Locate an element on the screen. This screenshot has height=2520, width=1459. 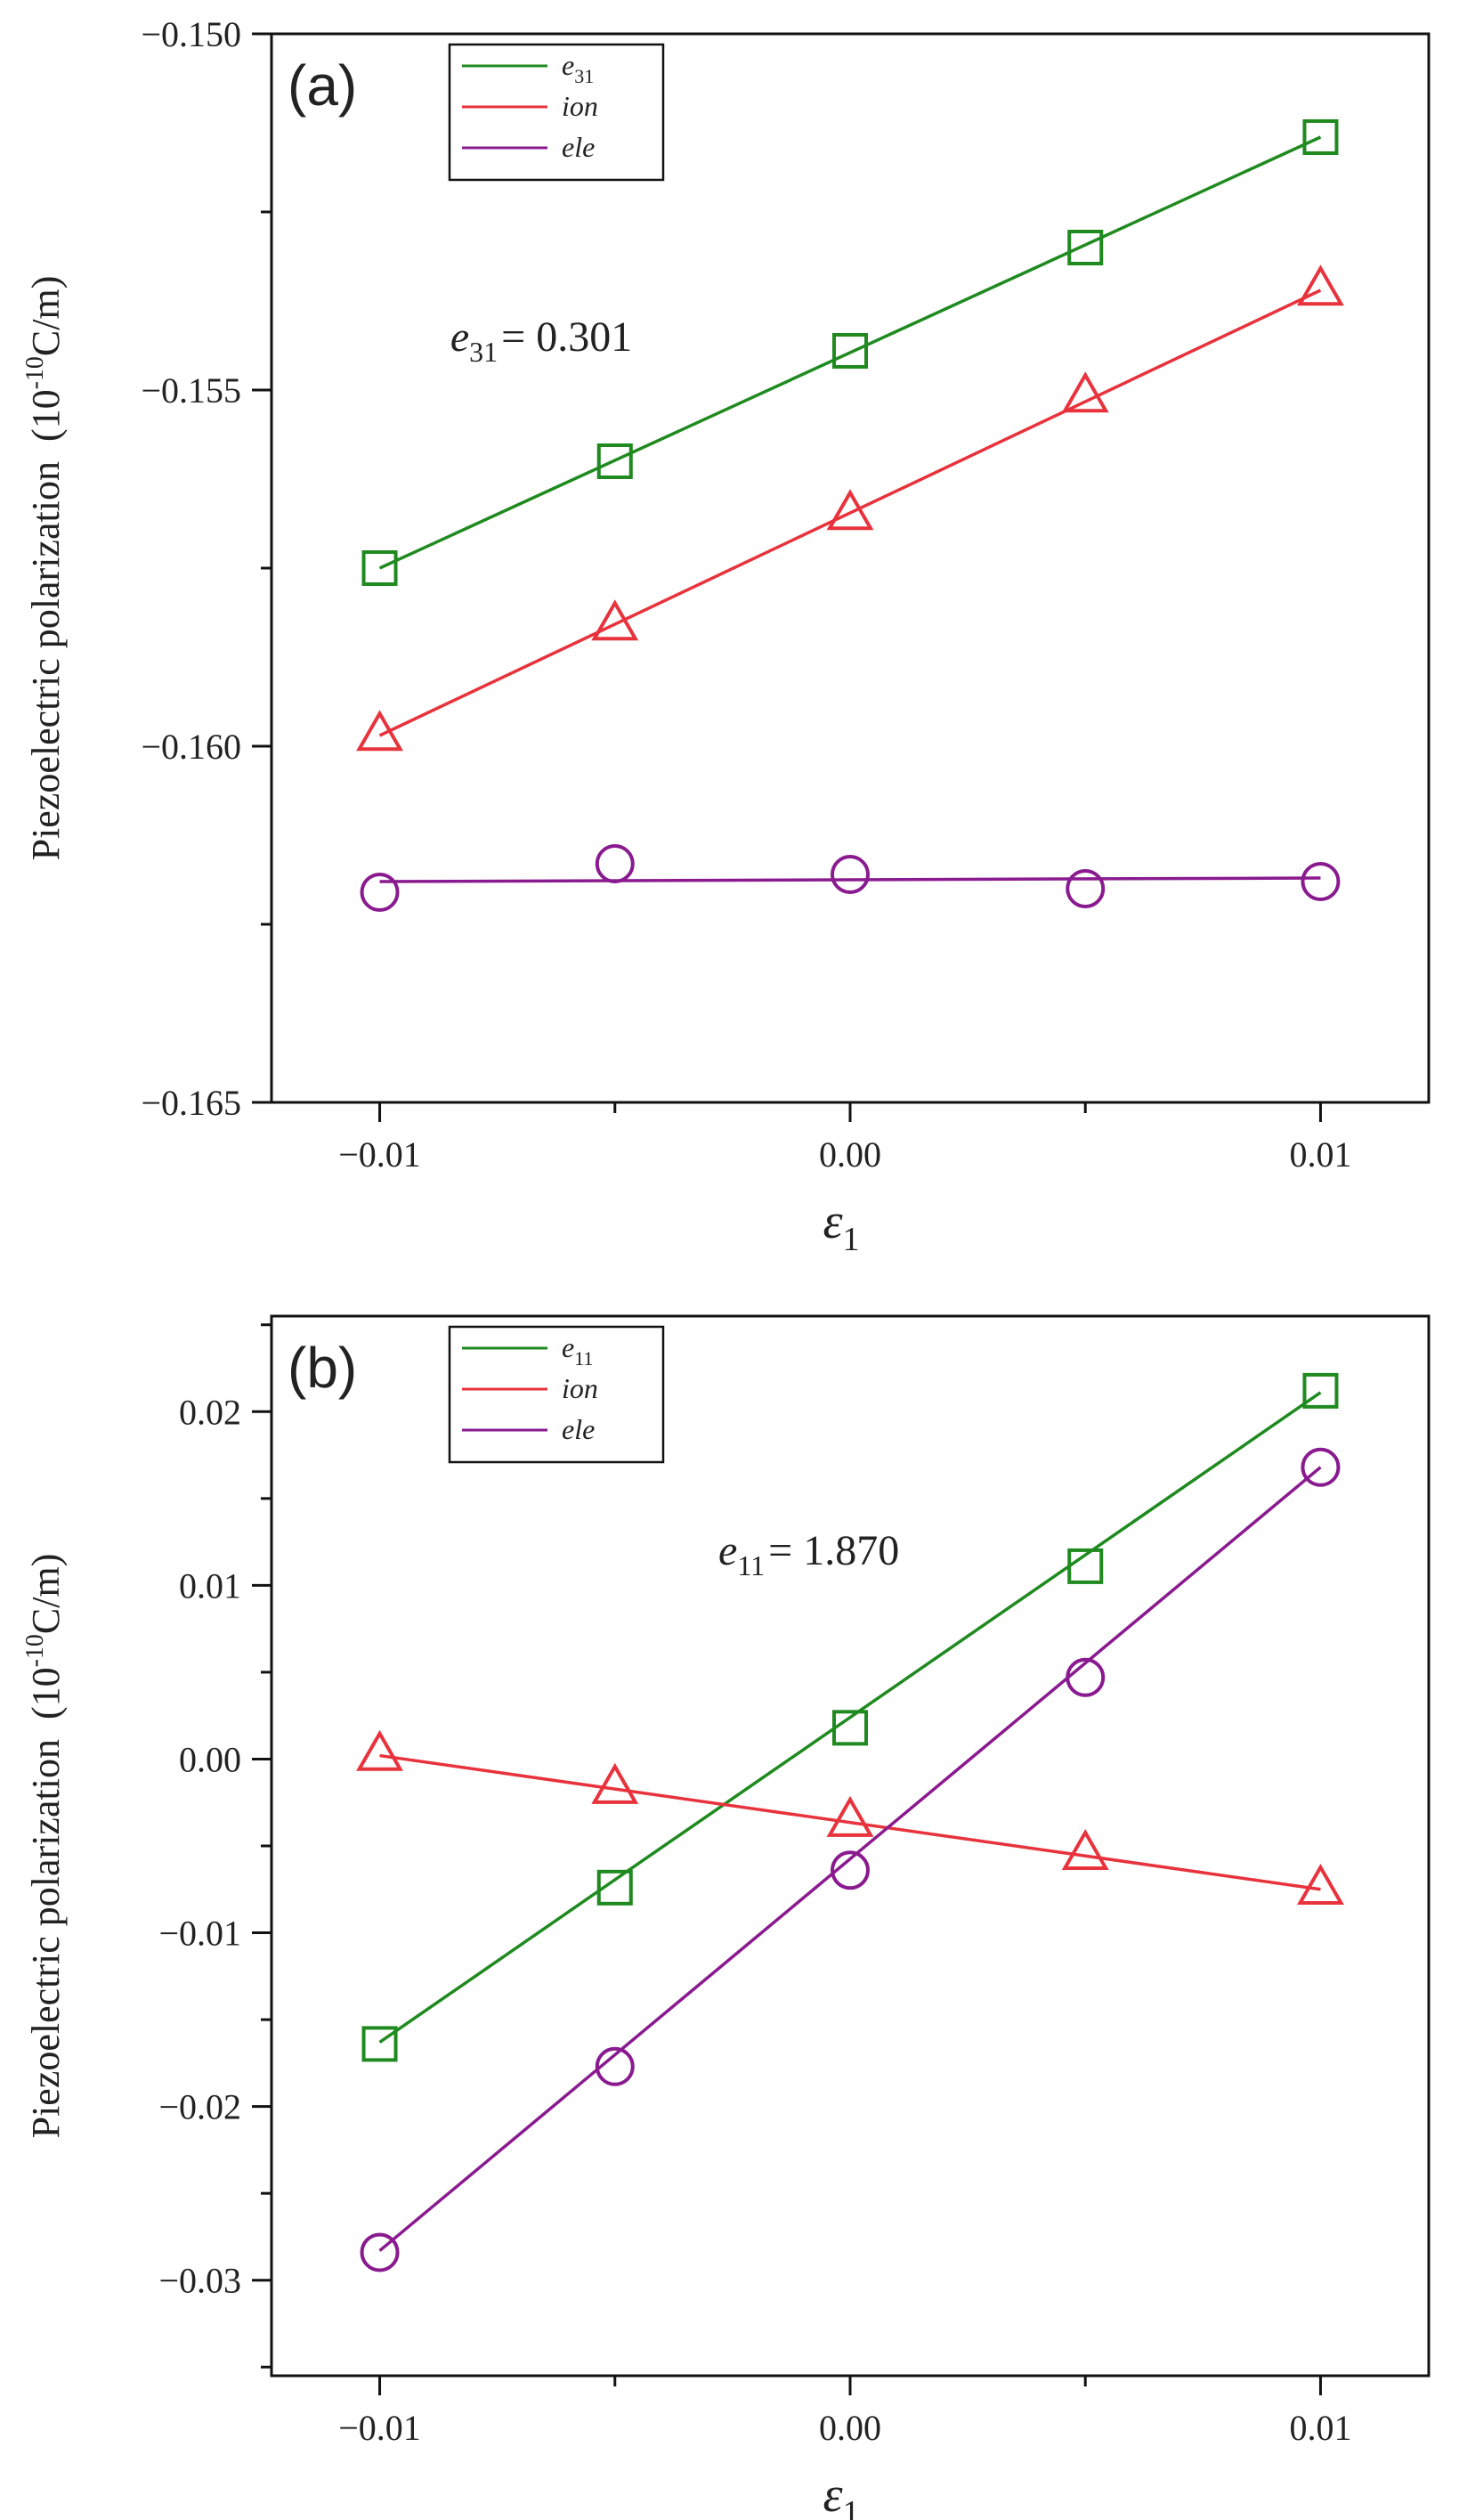
series-ele is located at coordinates (850, 878).